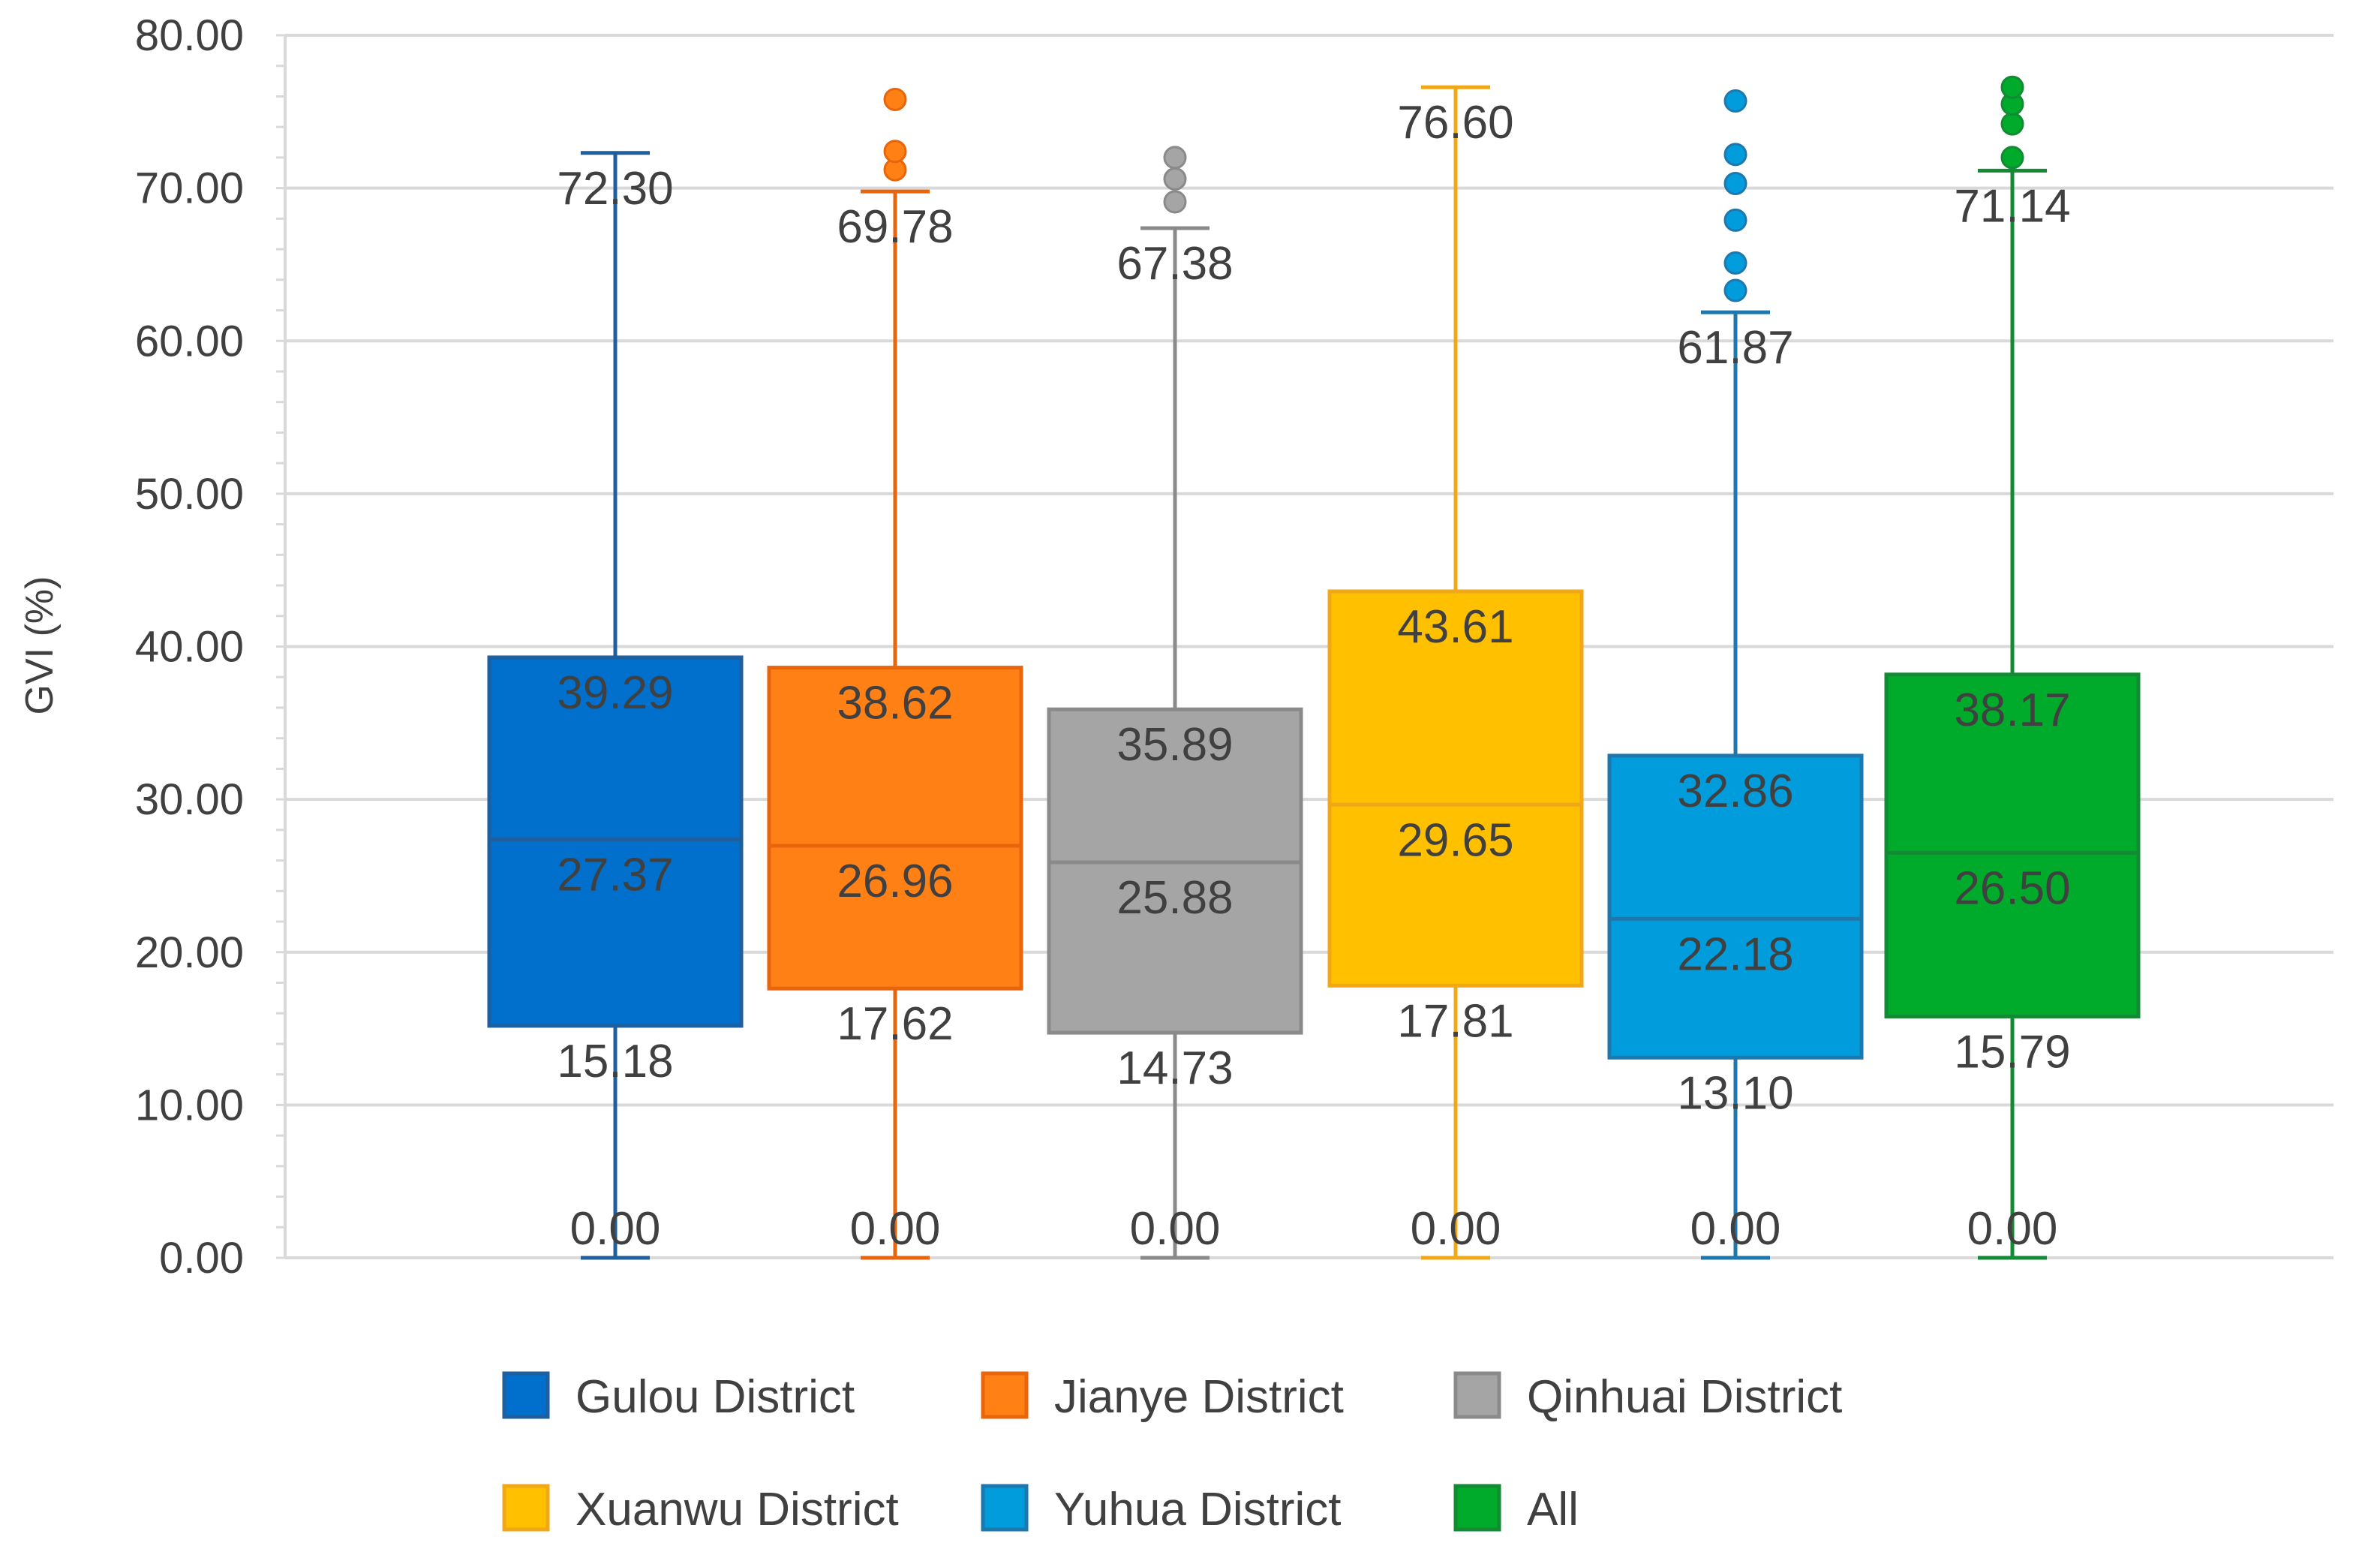 The height and width of the screenshot is (1552, 2380). I want to click on median-label: 22.18, so click(1735, 954).